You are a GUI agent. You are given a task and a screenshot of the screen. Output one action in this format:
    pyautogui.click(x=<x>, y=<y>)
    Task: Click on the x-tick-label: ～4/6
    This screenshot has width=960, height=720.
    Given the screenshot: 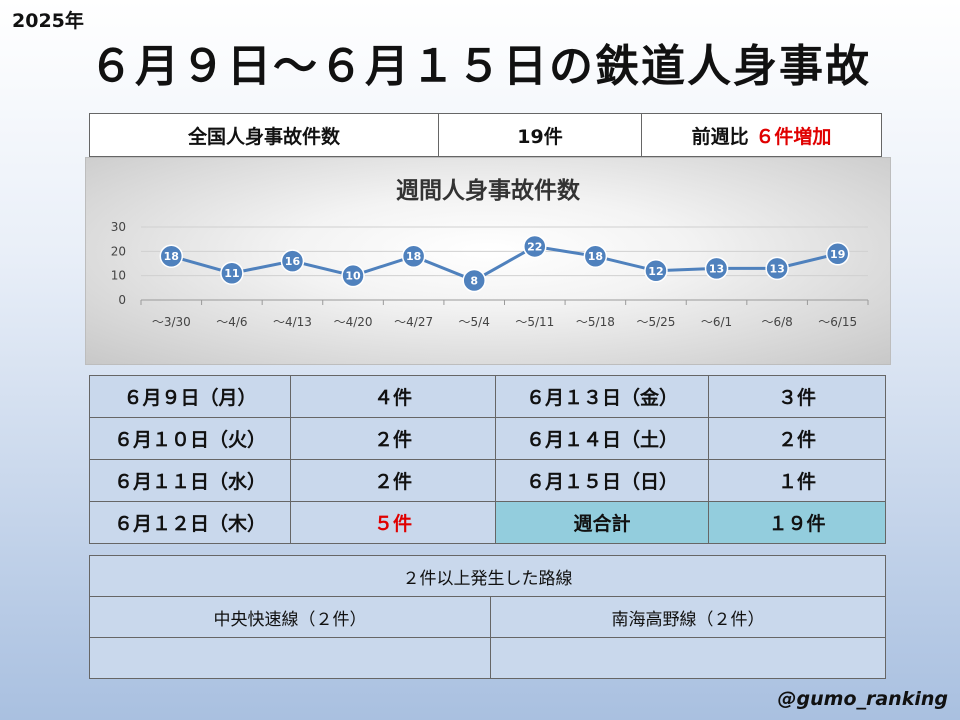 What is the action you would take?
    pyautogui.click(x=231, y=322)
    